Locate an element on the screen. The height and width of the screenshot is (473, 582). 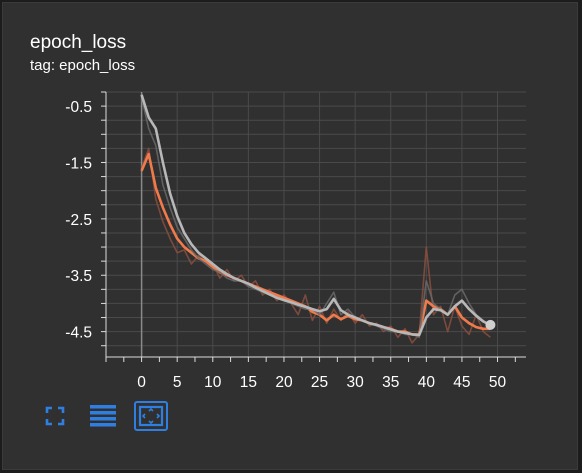
x-tick-label: 40 is located at coordinates (427, 382).